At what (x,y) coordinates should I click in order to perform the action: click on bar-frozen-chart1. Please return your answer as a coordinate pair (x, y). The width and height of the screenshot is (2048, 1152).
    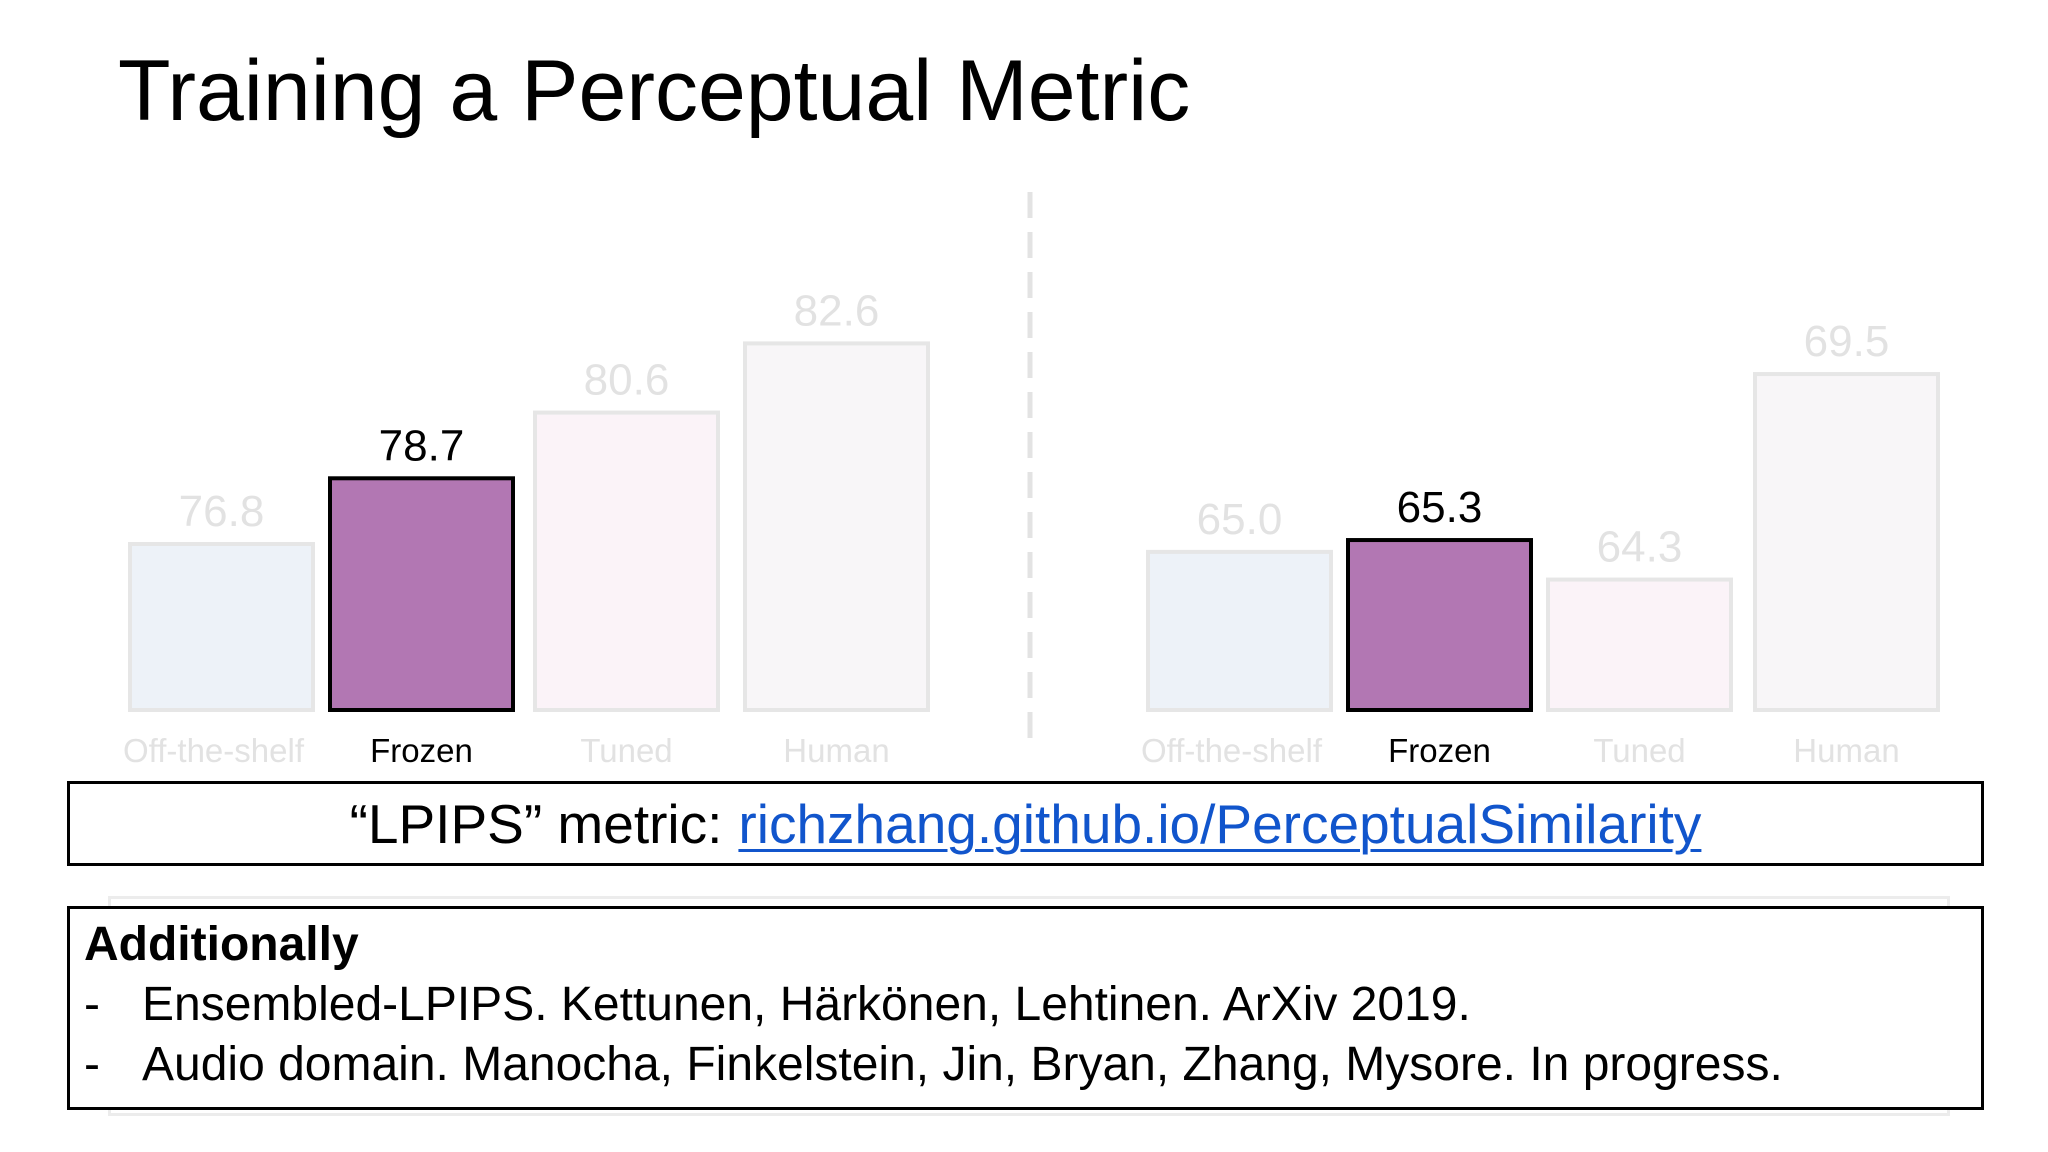
    Looking at the image, I should click on (421, 594).